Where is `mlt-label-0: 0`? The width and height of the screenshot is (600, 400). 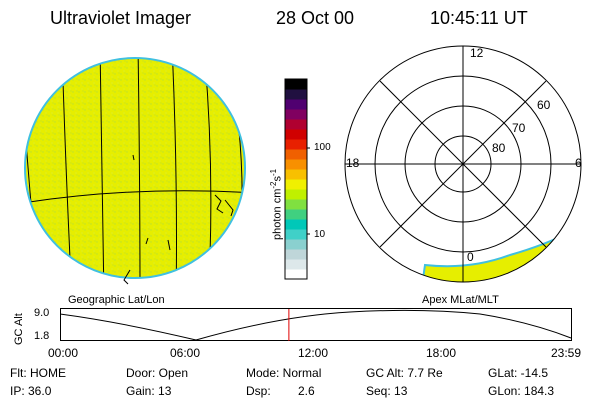 mlt-label-0: 0 is located at coordinates (470, 257).